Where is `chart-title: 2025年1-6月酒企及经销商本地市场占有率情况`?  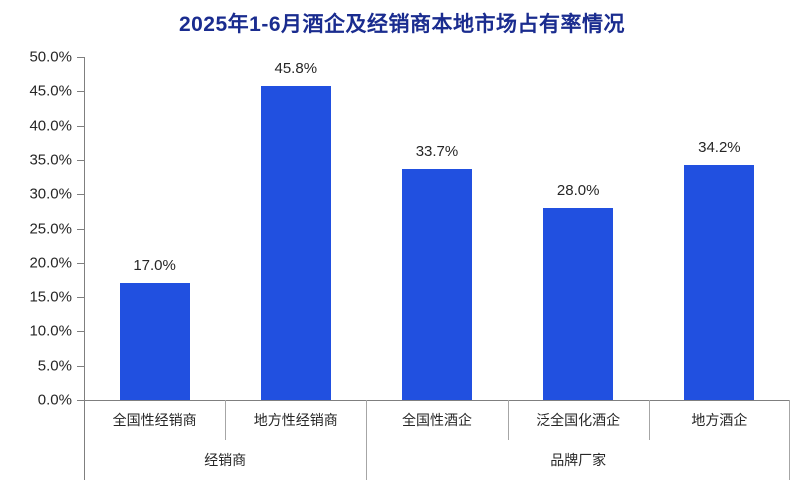
chart-title: 2025年1-6月酒企及经销商本地市场占有率情况 is located at coordinates (402, 24).